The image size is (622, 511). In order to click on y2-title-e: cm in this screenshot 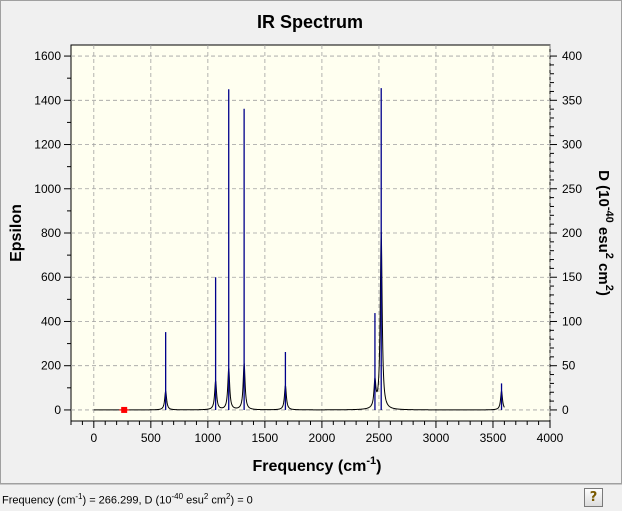, I will do `click(603, 272)`.